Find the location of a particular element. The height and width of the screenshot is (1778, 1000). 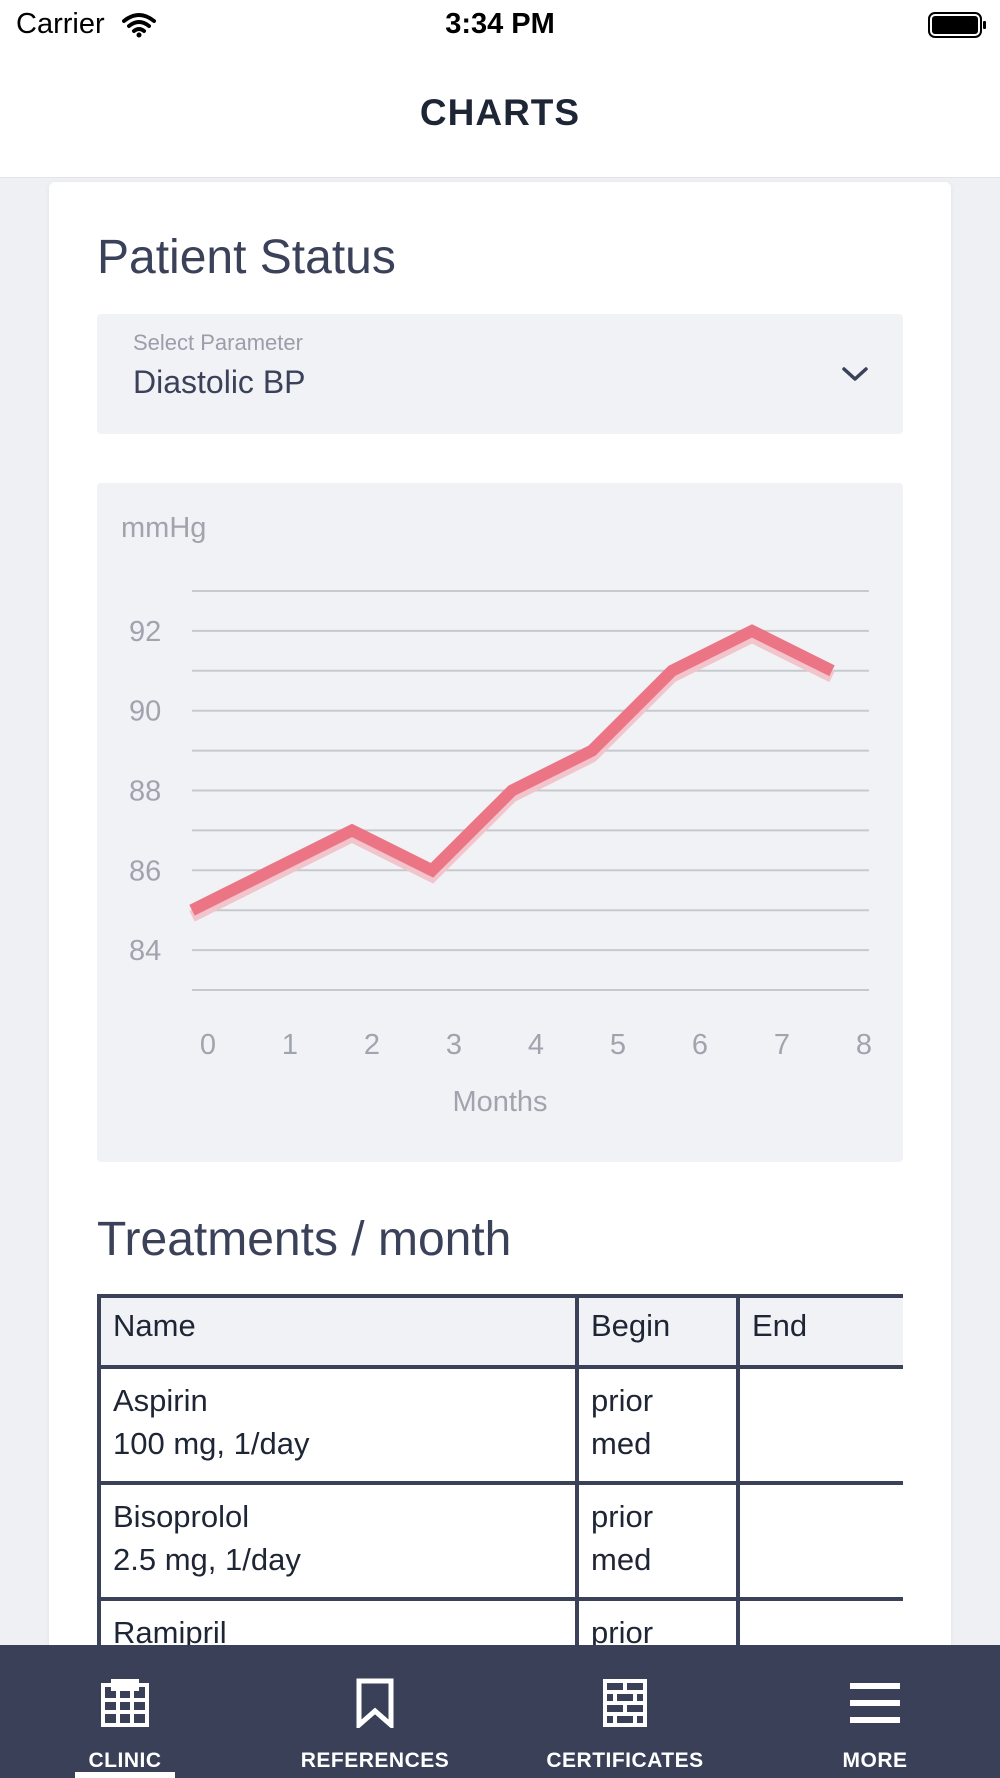

select-value: Diastolic BP is located at coordinates (219, 382).